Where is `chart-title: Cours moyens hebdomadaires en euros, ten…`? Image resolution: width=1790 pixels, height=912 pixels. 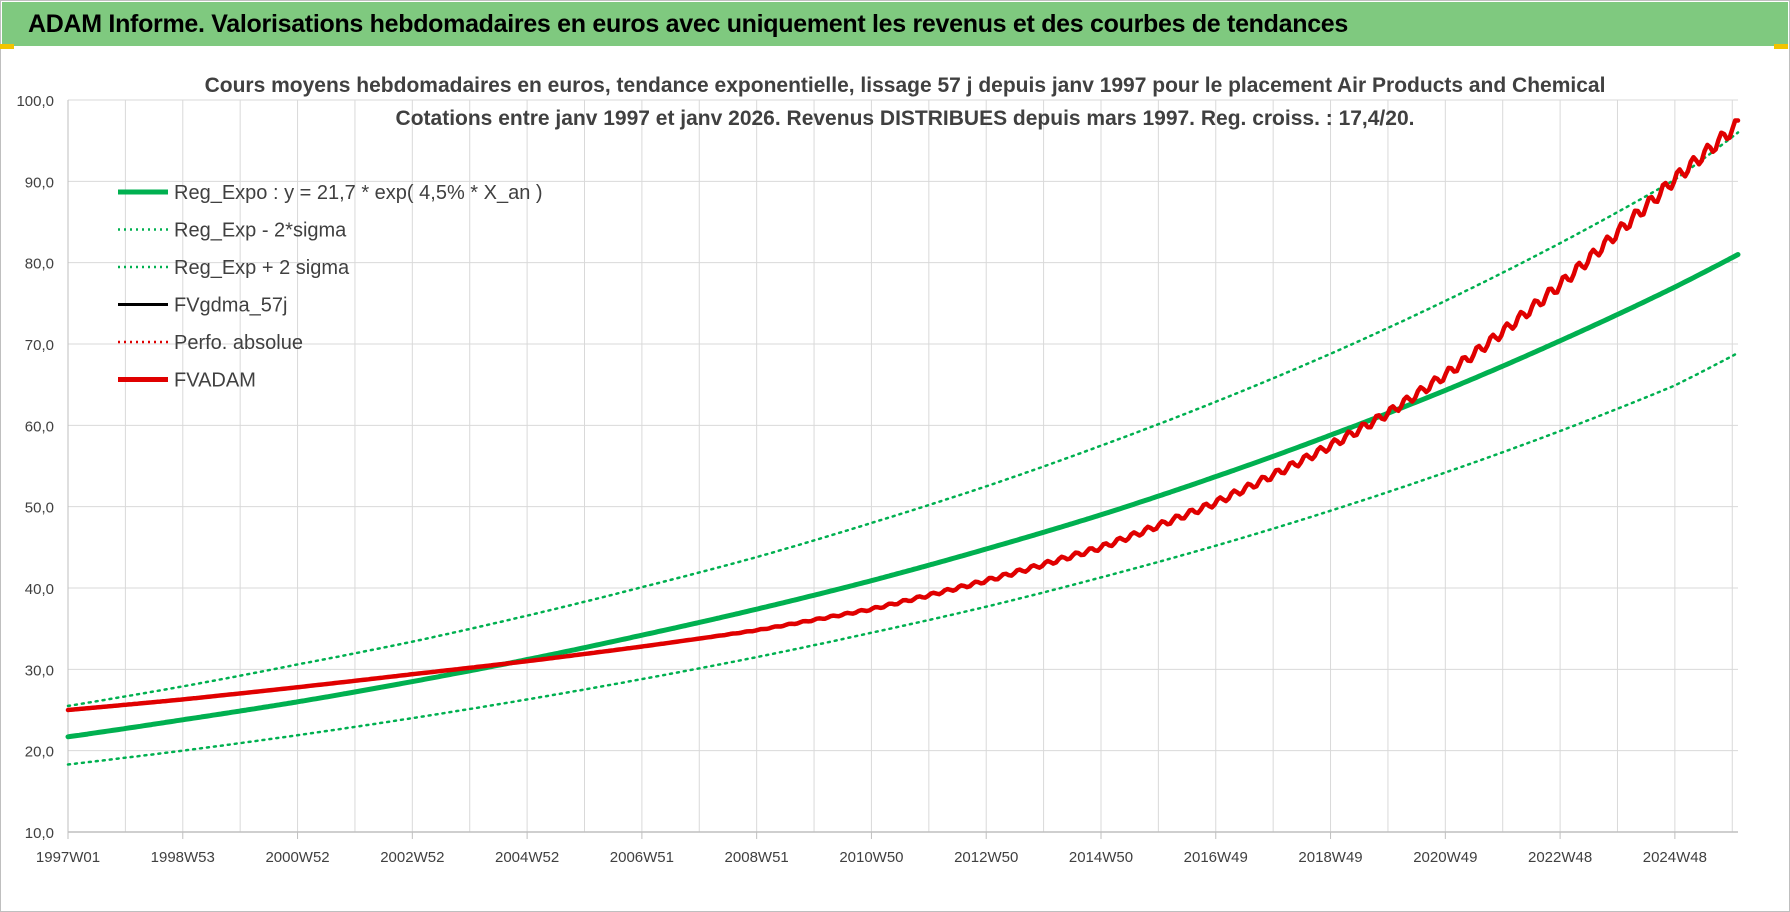
chart-title: Cours moyens hebdomadaires en euros, ten… is located at coordinates (905, 85).